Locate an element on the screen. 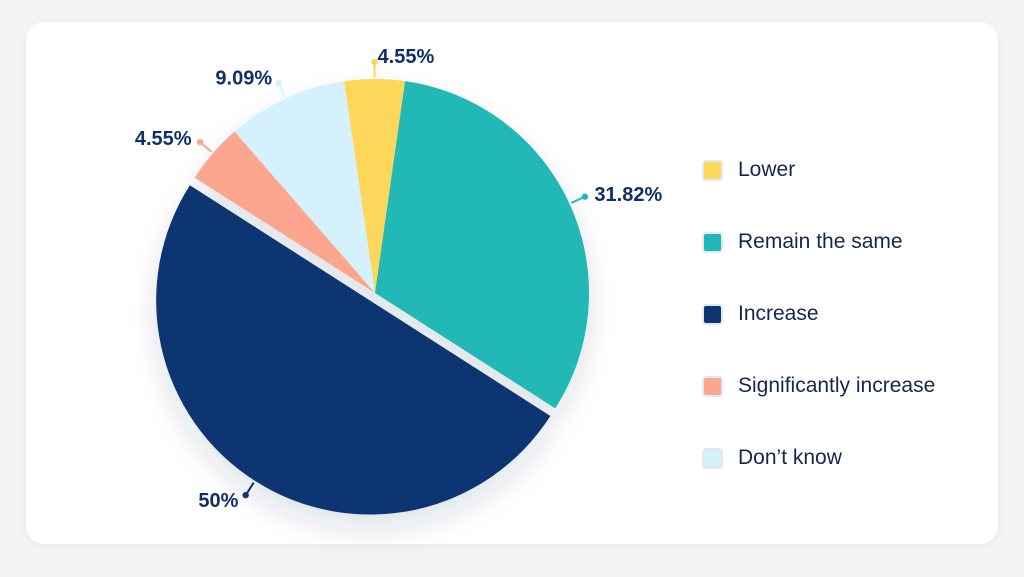  legend-item-dont-know: Don’t know is located at coordinates (818, 458).